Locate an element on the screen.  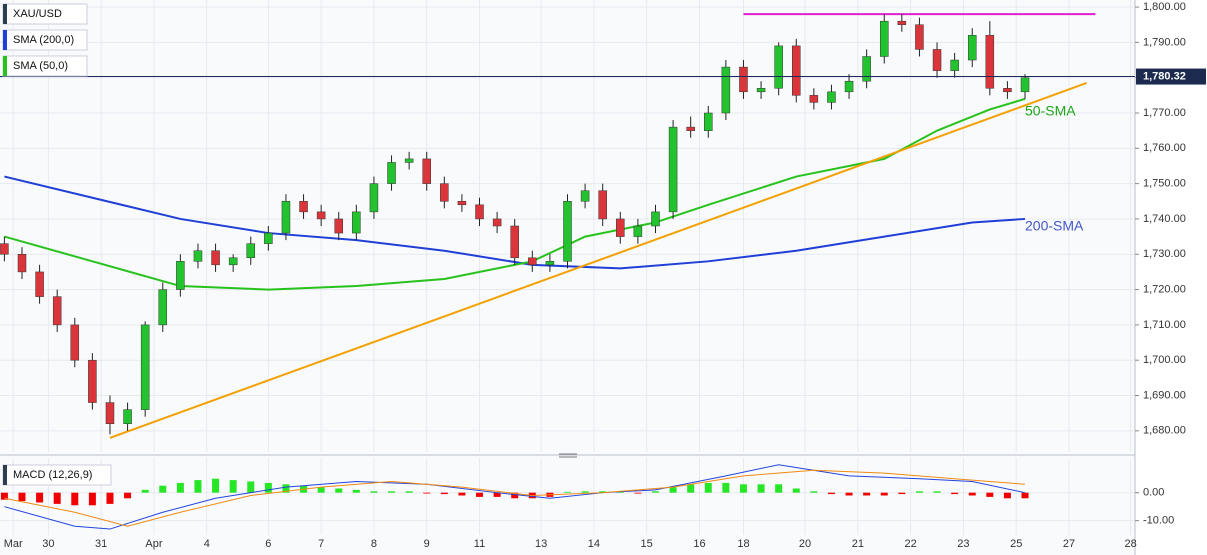
x-tick-label: Apr is located at coordinates (153, 544).